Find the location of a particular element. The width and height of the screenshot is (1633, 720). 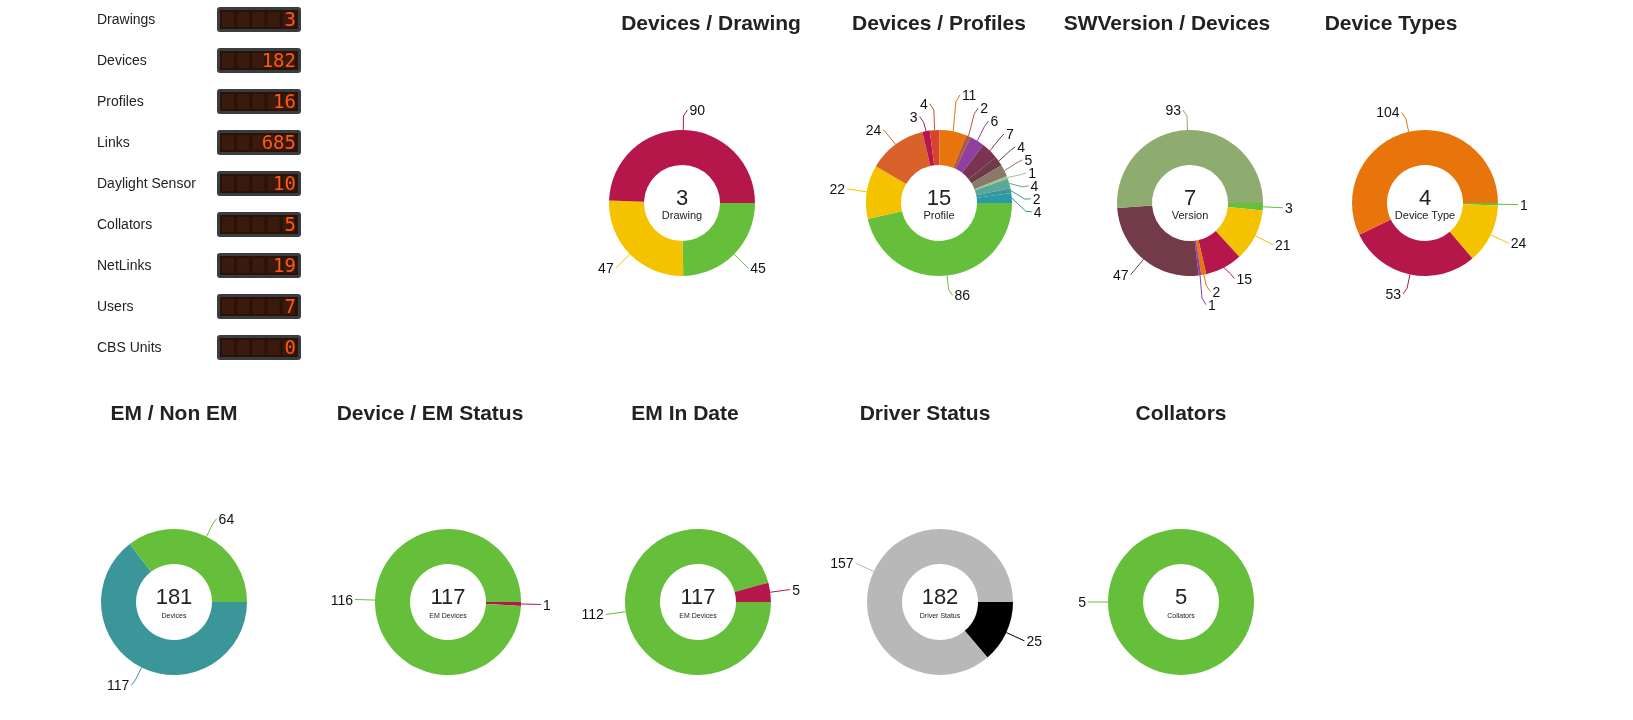

text: Device Type is located at coordinates (1425, 215).